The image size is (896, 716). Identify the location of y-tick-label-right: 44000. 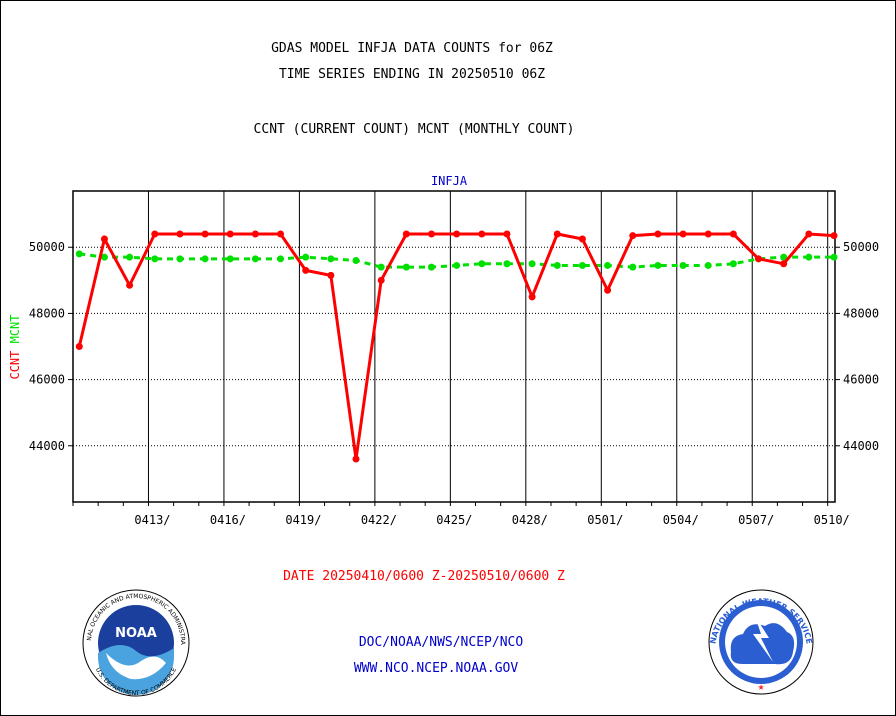
(861, 446).